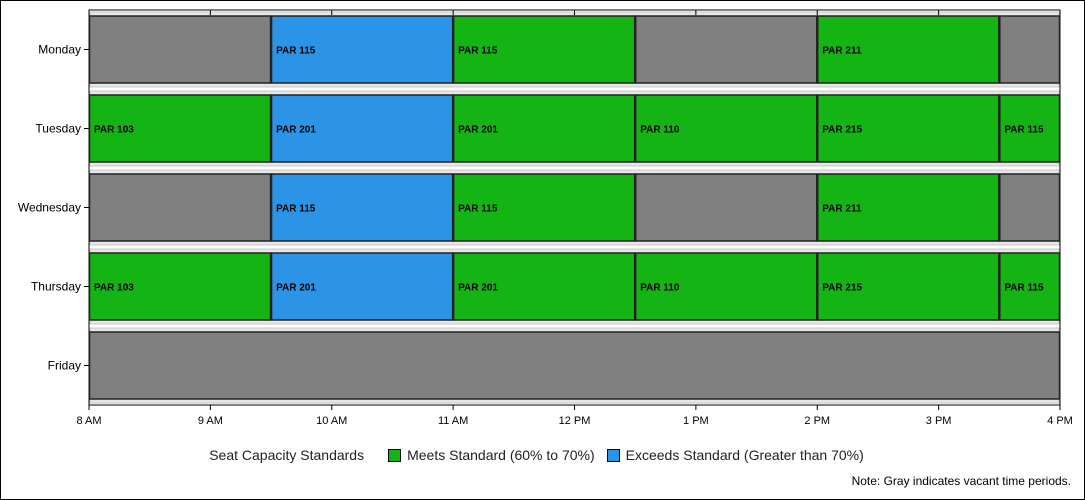 This screenshot has height=500, width=1085. I want to click on y-tick-label: Friday, so click(64, 366).